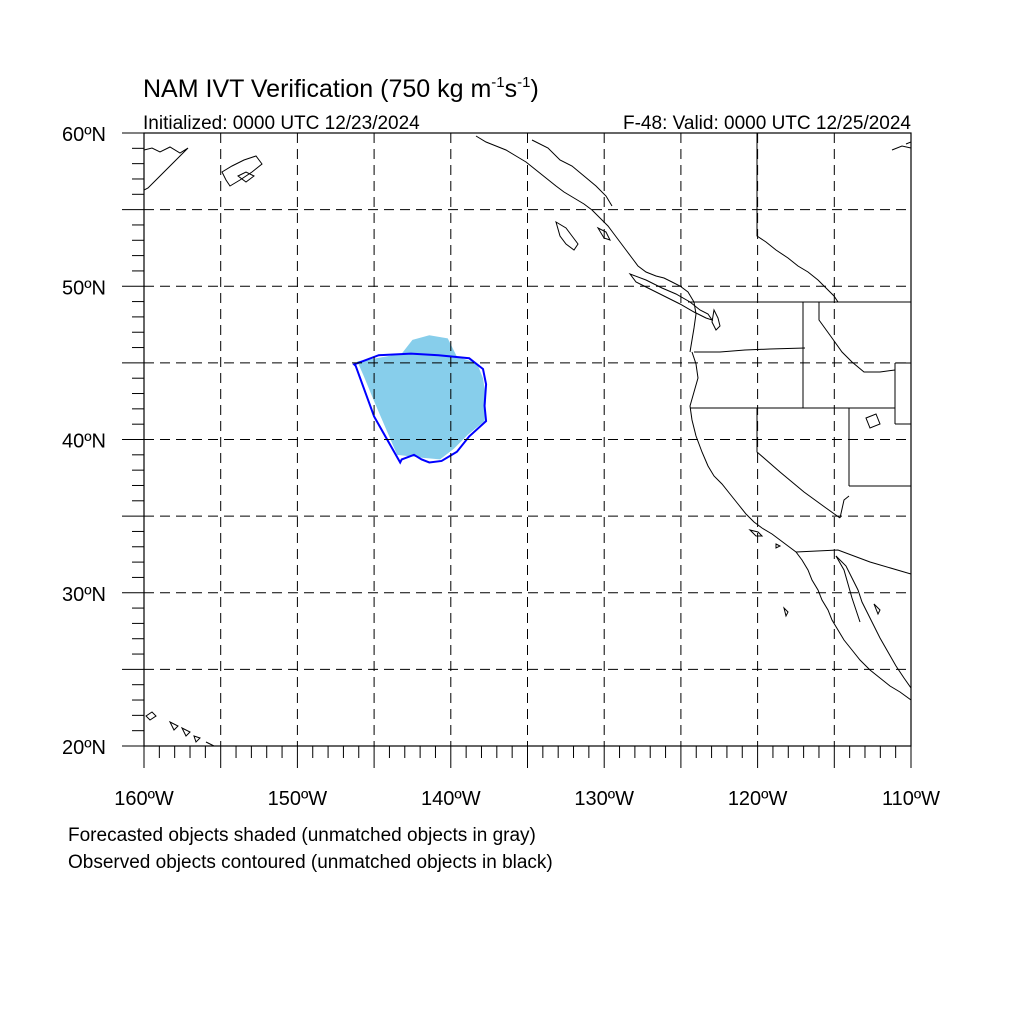  Describe the element at coordinates (84, 595) in the screenshot. I see `lat-label: 30ºN` at that location.